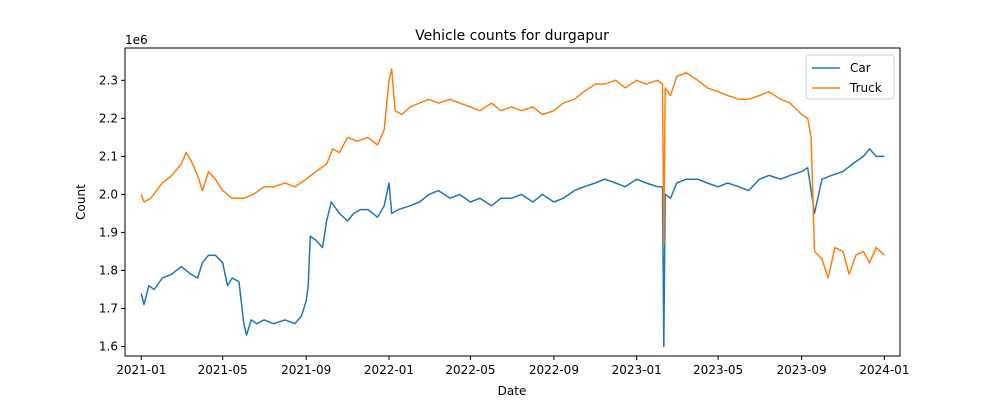 The height and width of the screenshot is (400, 1000). I want to click on legend-label-car: Car, so click(860, 68).